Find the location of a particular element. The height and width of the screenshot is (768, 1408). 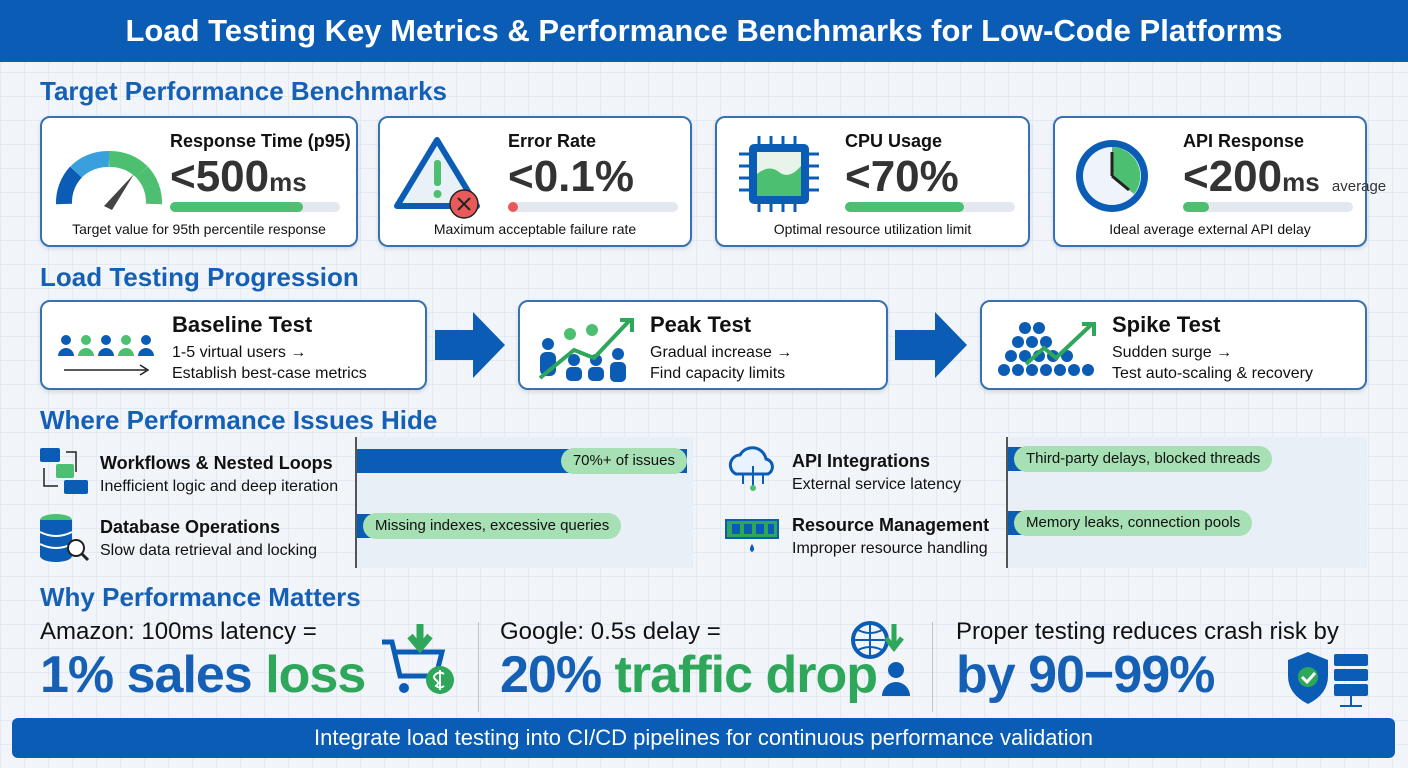

clock-icon is located at coordinates (1112, 176).